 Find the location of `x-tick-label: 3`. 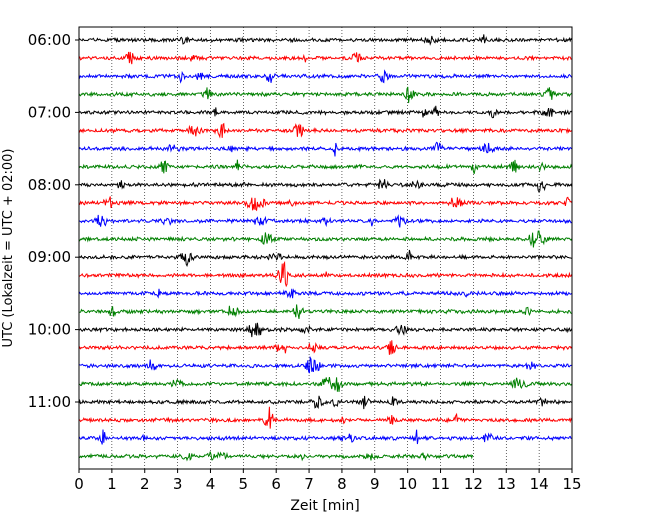

x-tick-label: 3 is located at coordinates (178, 484).